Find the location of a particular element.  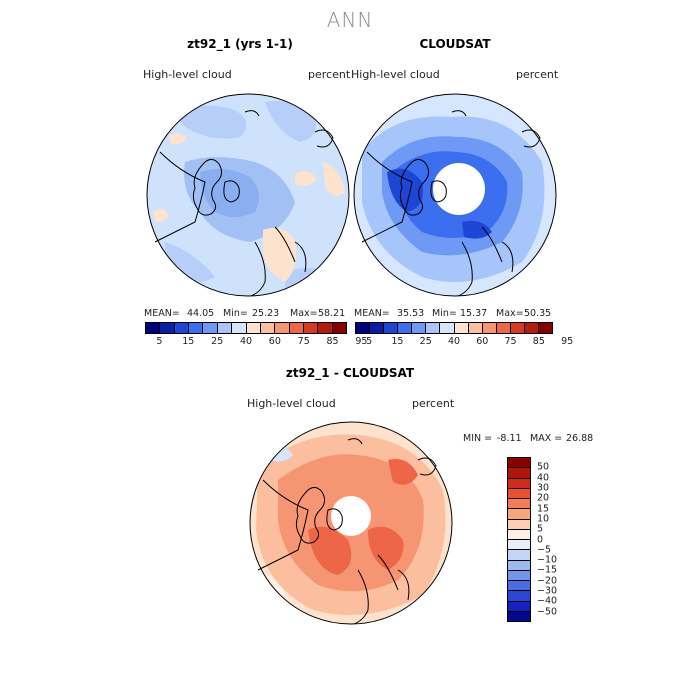

colorbar-label: 40 is located at coordinates (543, 478).